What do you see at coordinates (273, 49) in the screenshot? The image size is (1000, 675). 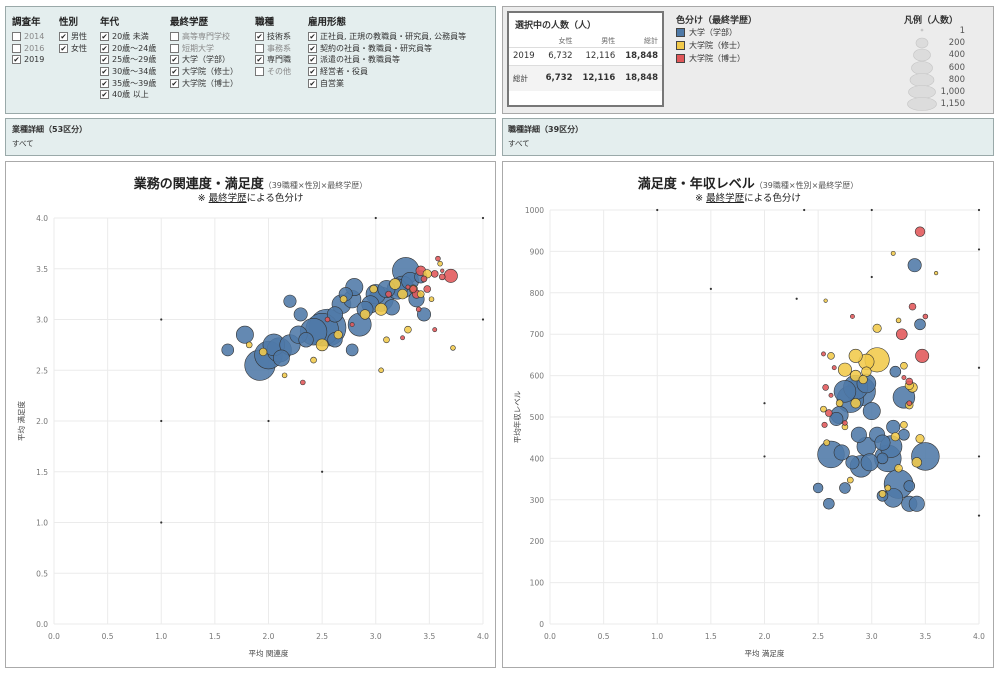 I see `filter-option: 事務系` at bounding box center [273, 49].